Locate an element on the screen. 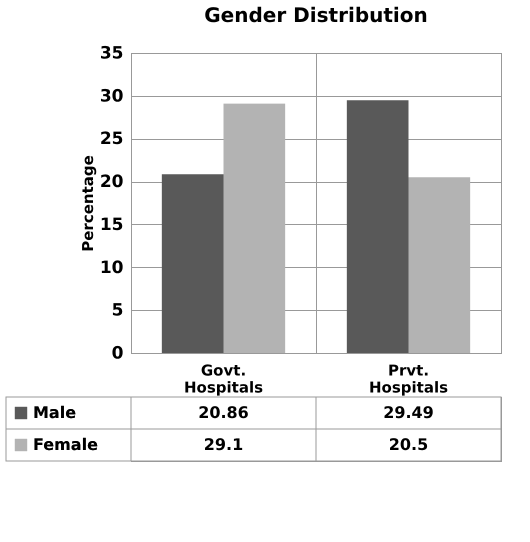 This screenshot has height=542, width=530. chart-title: Gender Distribution is located at coordinates (316, 15).